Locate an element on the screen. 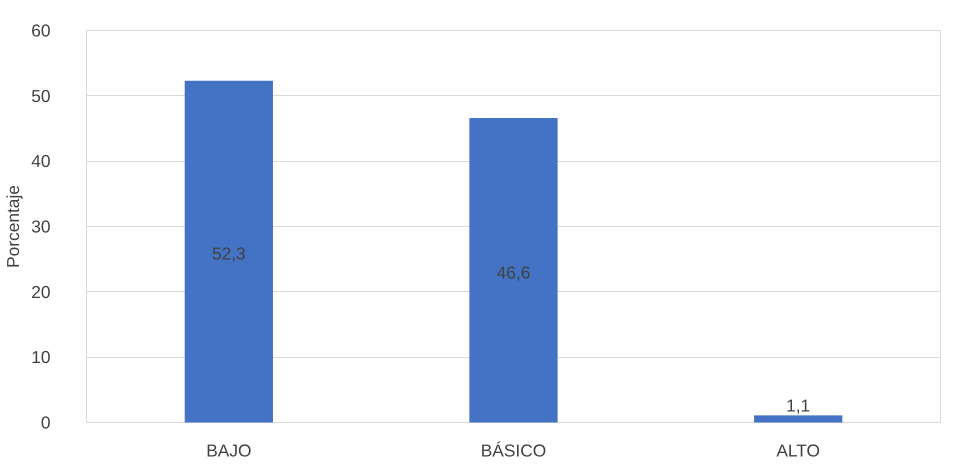 This screenshot has height=469, width=956. y-tick-label: 30 is located at coordinates (41, 226).